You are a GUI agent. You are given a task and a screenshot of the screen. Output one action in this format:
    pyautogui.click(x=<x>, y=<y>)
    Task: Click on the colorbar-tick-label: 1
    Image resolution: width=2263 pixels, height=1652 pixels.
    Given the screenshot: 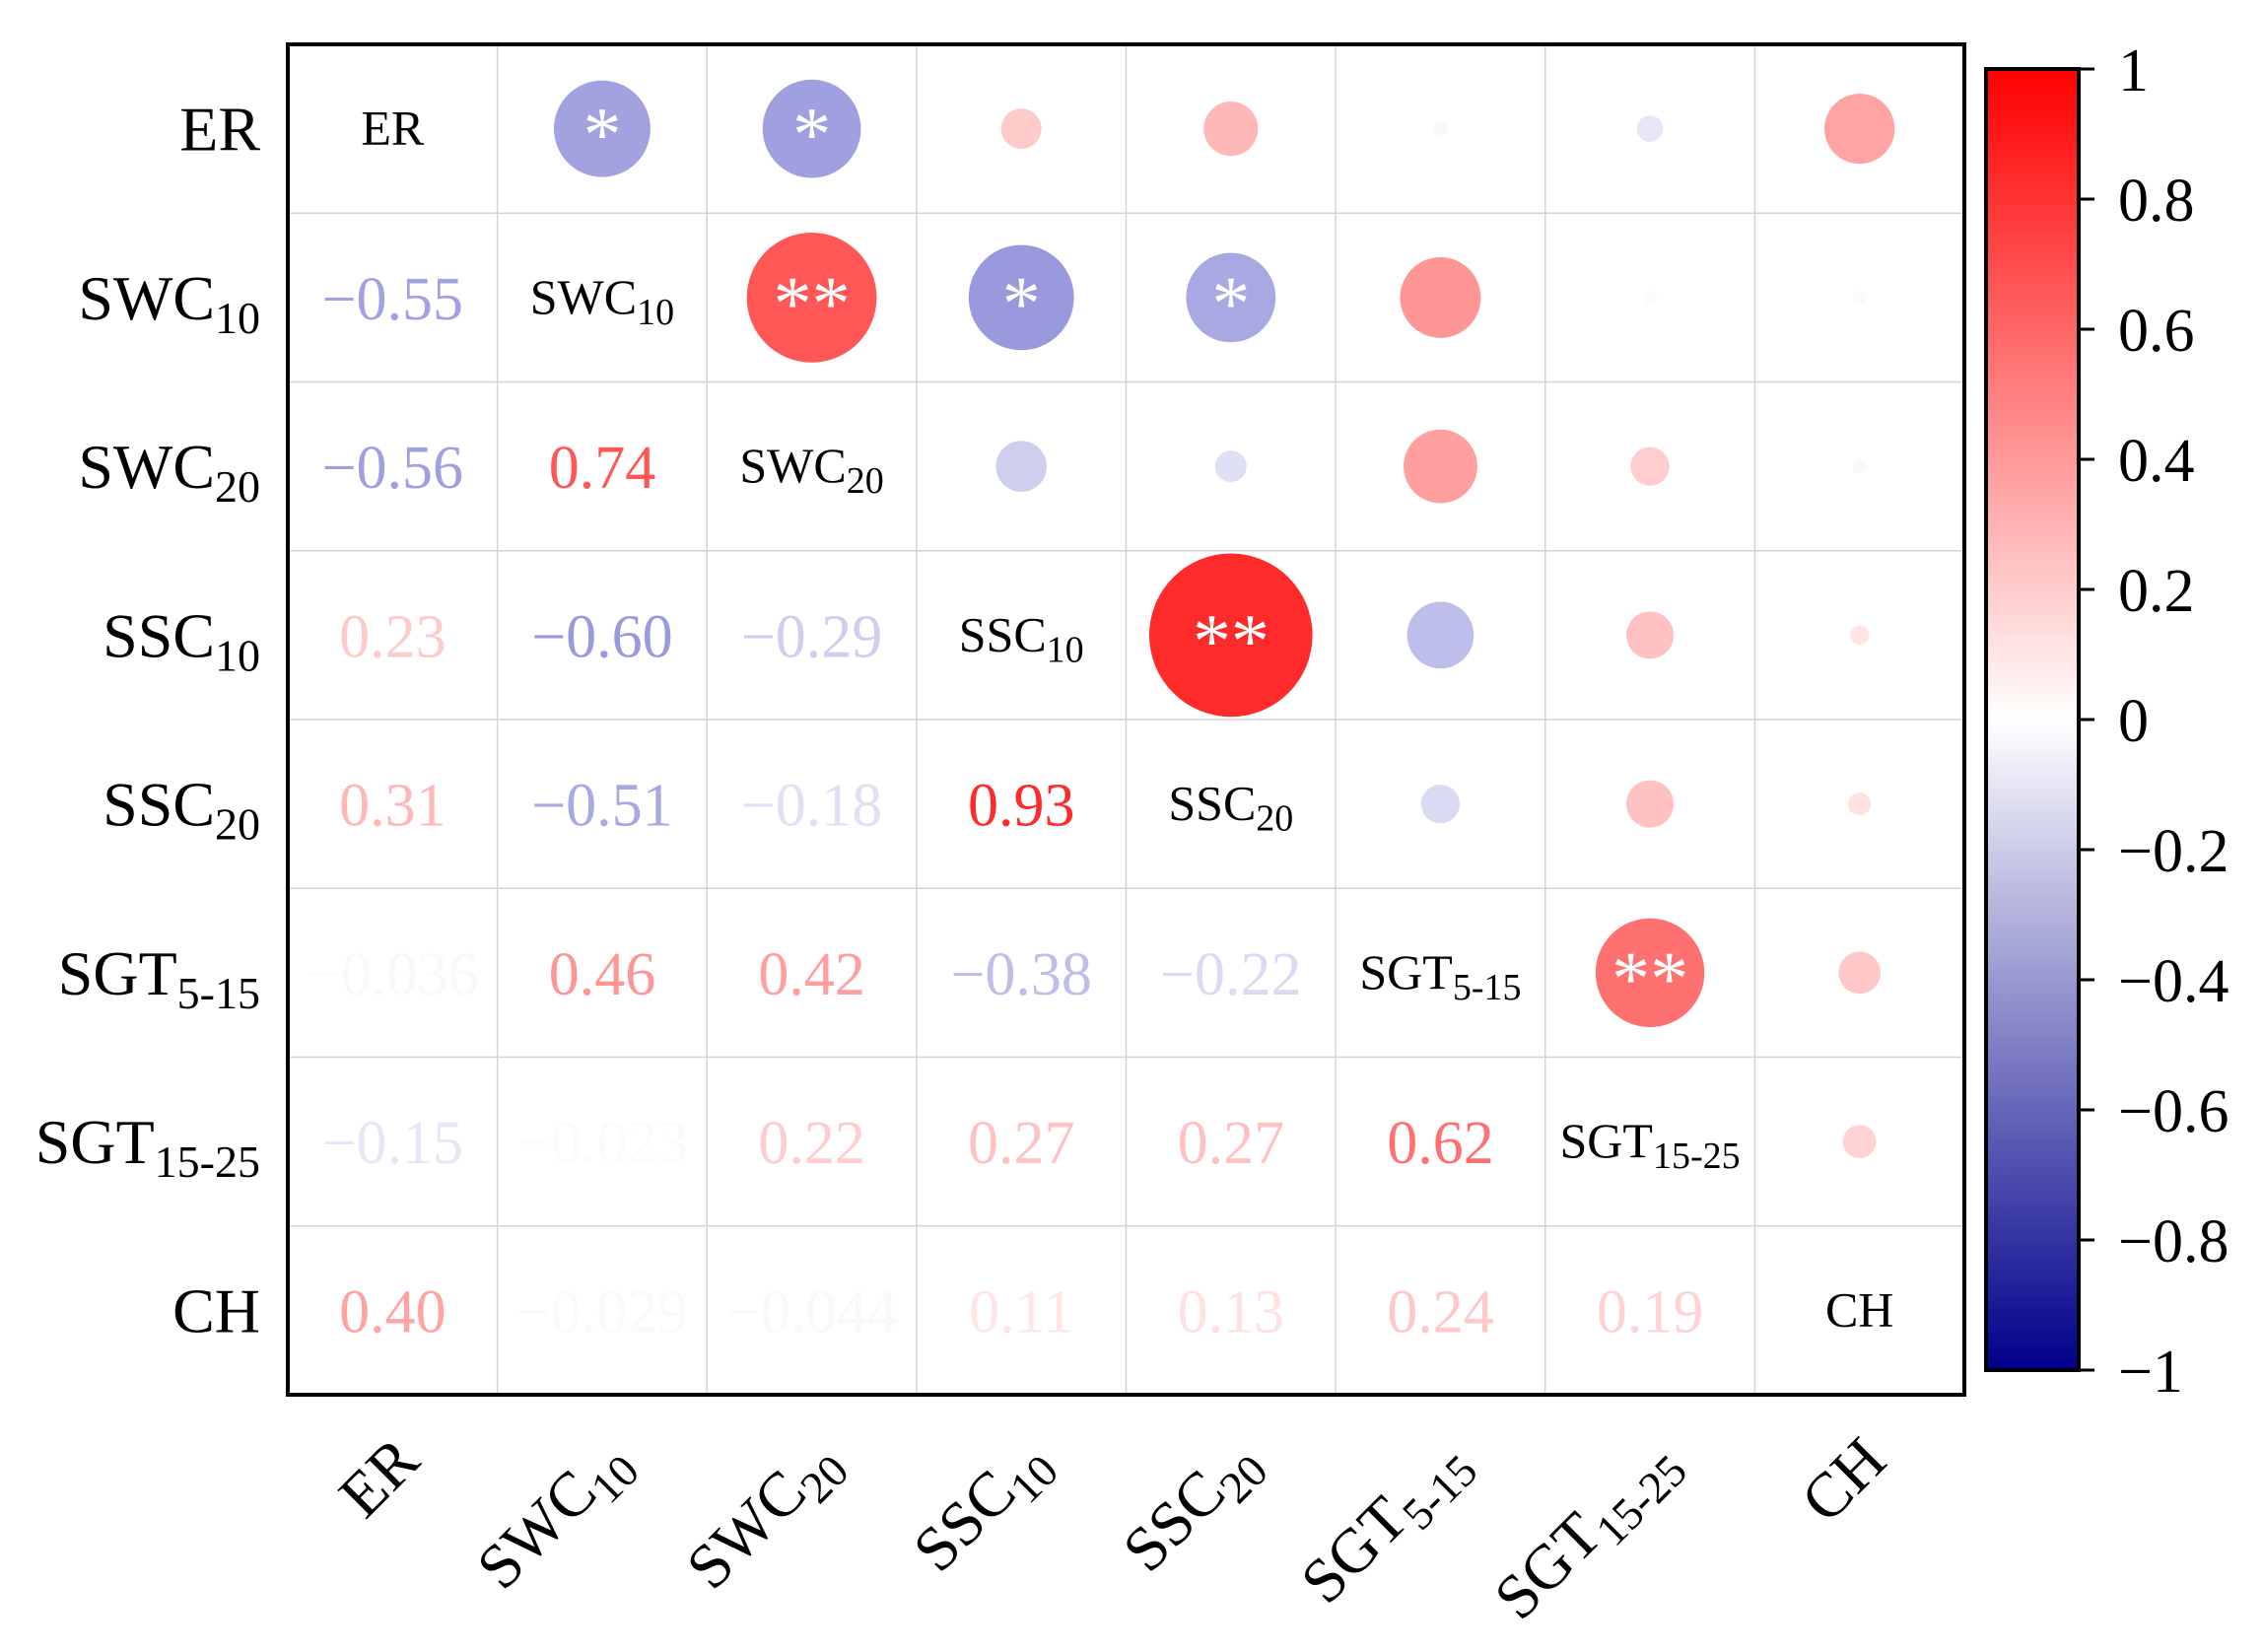 What is the action you would take?
    pyautogui.click(x=2134, y=70)
    